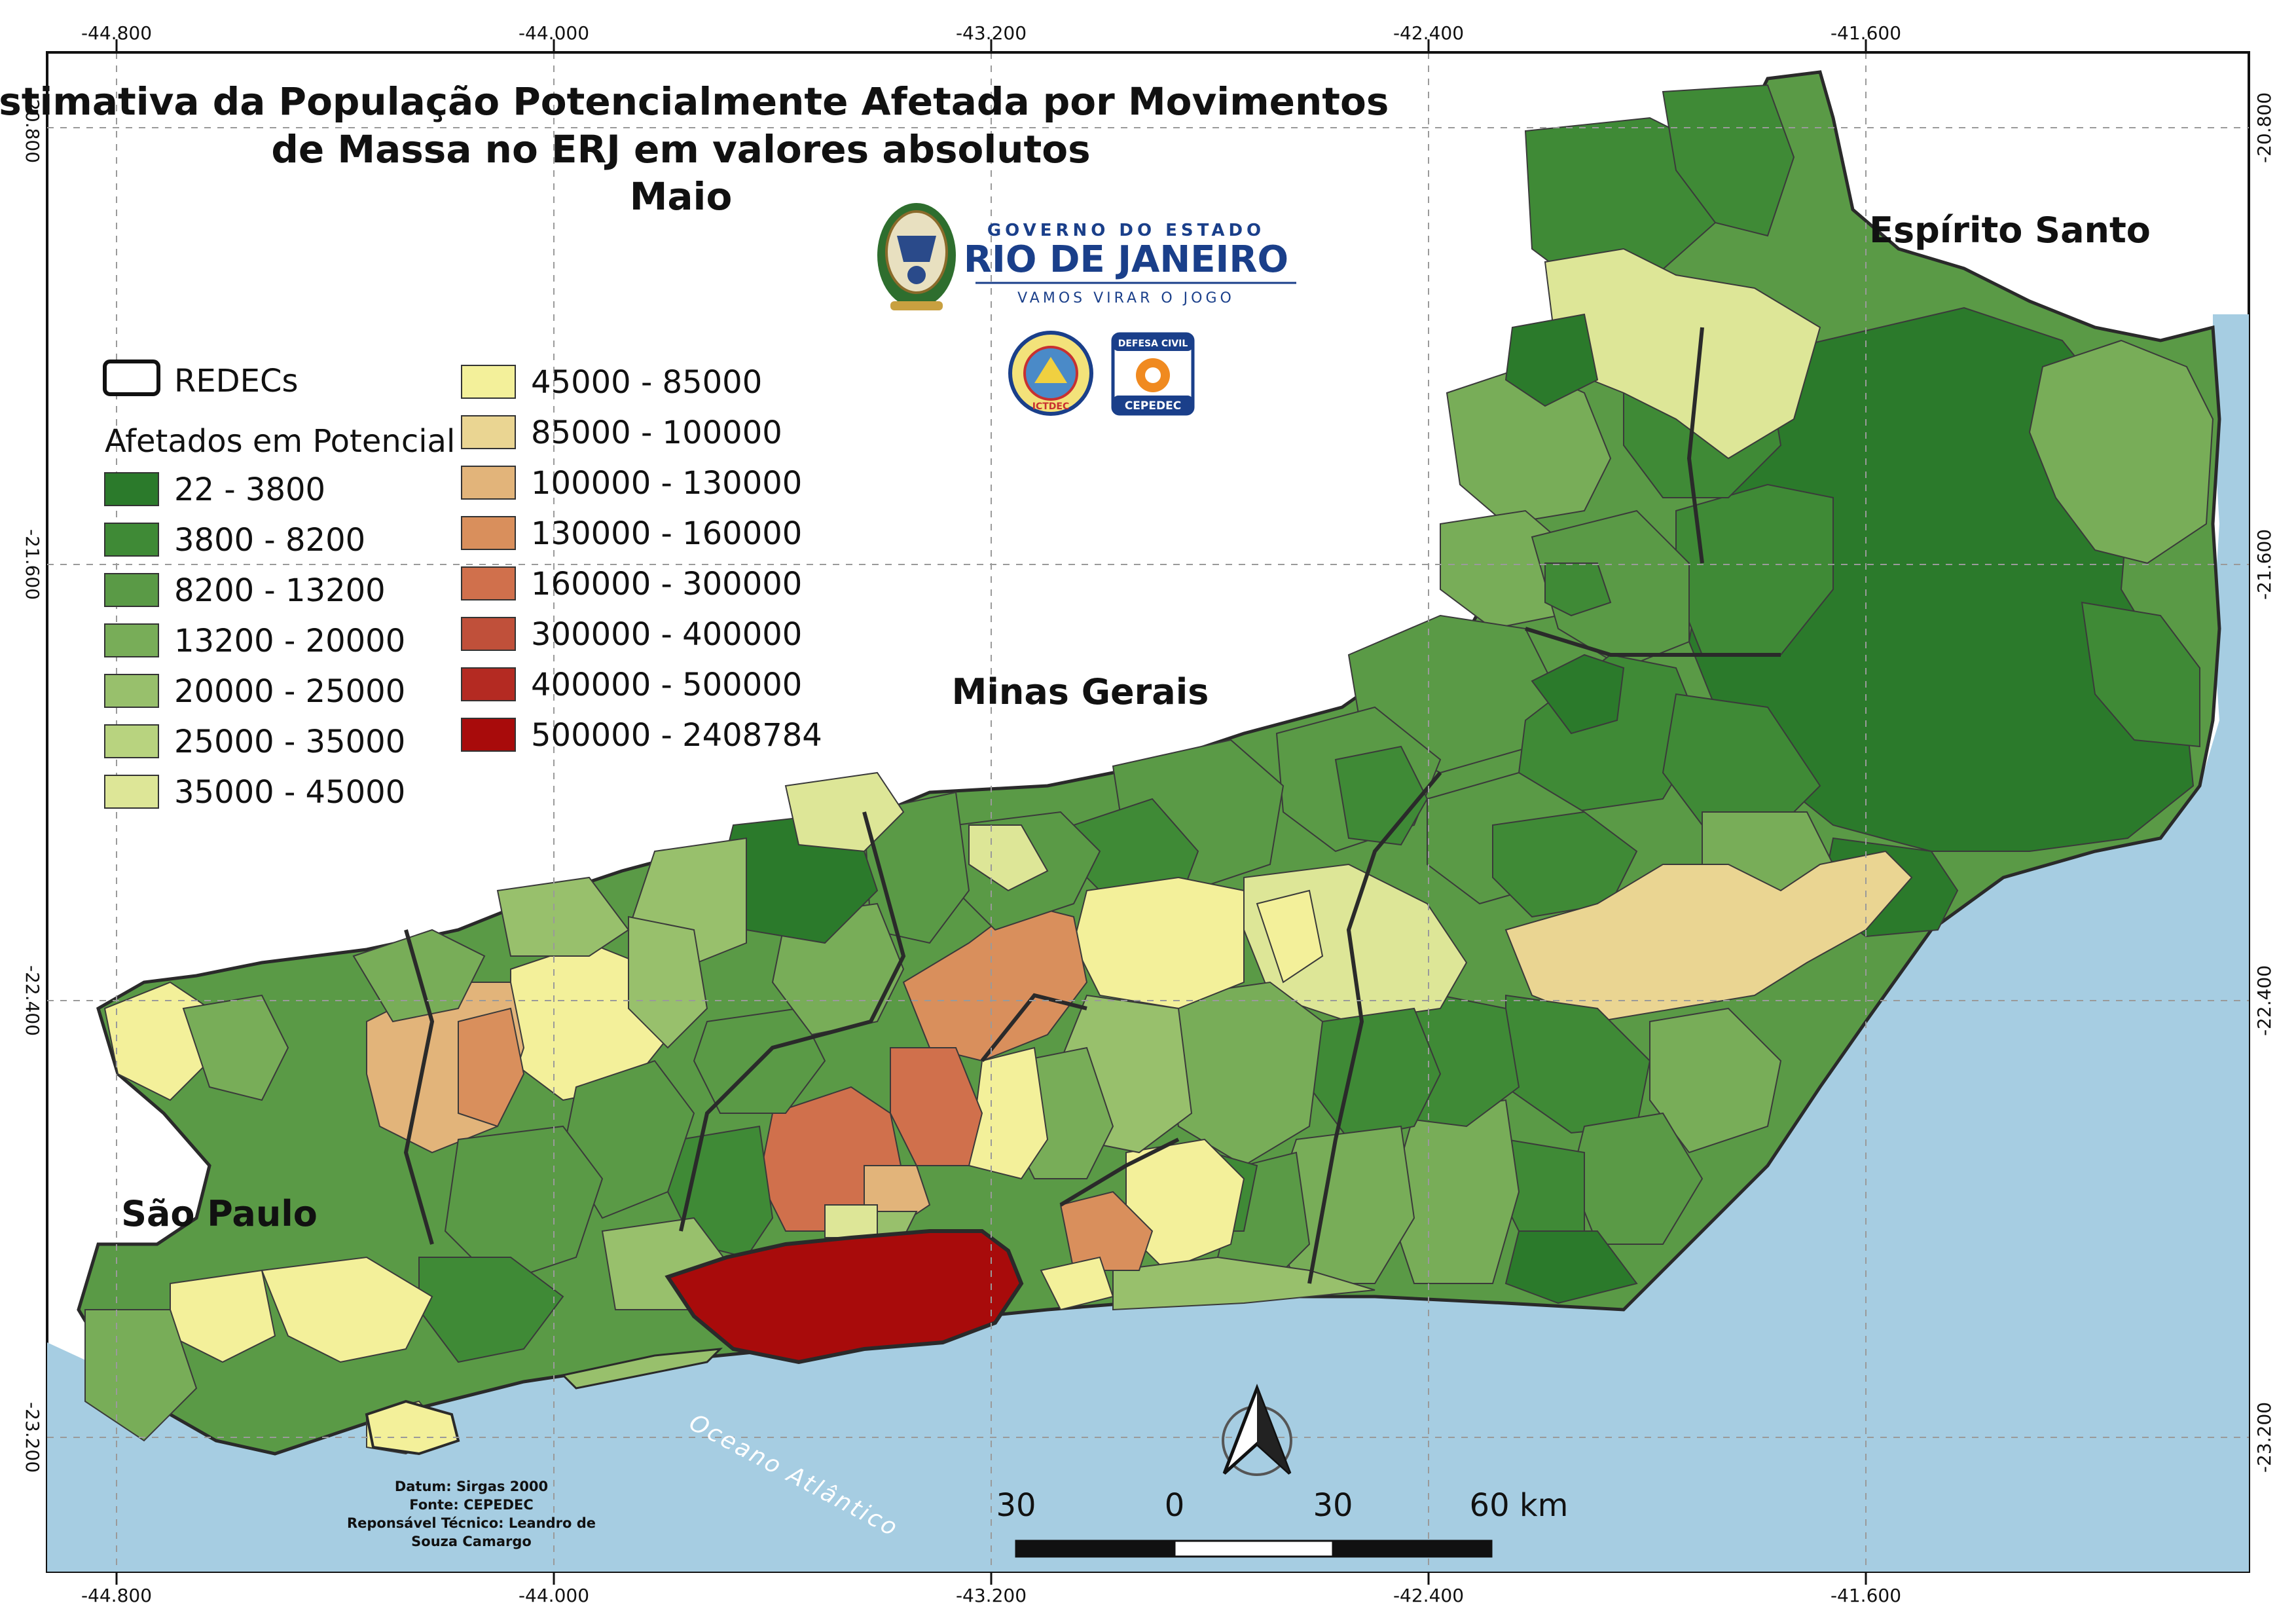 The width and height of the screenshot is (2296, 1624). I want to click on map-title-line-2: de Massa no ERJ em valores absolutos, so click(680, 149).